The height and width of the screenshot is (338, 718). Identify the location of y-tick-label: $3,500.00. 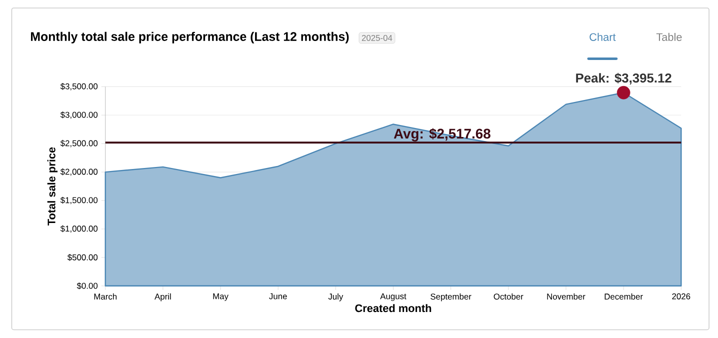
(79, 86).